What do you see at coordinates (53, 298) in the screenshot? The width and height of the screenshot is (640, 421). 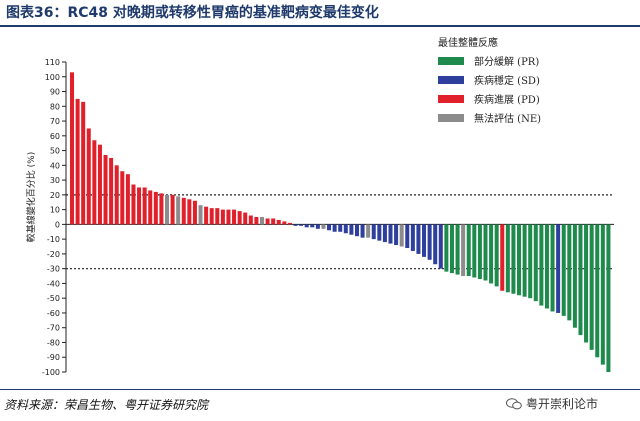 I see `y-tick-label: -50` at bounding box center [53, 298].